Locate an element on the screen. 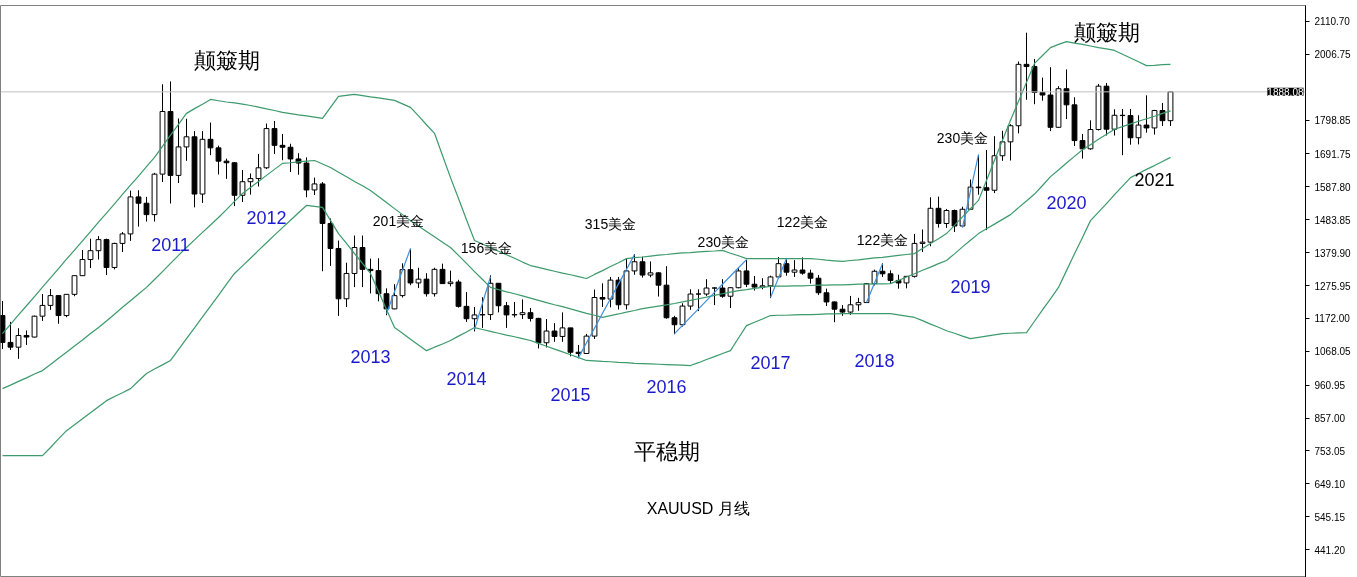 The height and width of the screenshot is (577, 1357). annotation: 315美金 is located at coordinates (610, 224).